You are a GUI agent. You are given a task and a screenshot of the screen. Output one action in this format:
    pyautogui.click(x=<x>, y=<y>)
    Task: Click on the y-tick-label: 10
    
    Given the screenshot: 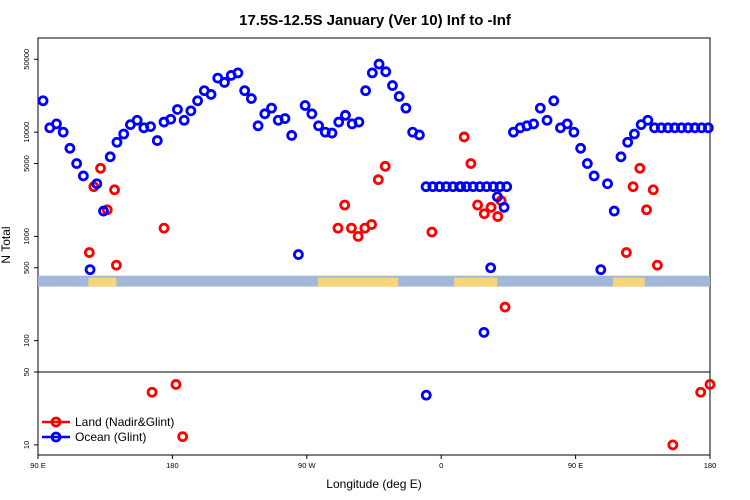 What is the action you would take?
    pyautogui.click(x=26, y=445)
    